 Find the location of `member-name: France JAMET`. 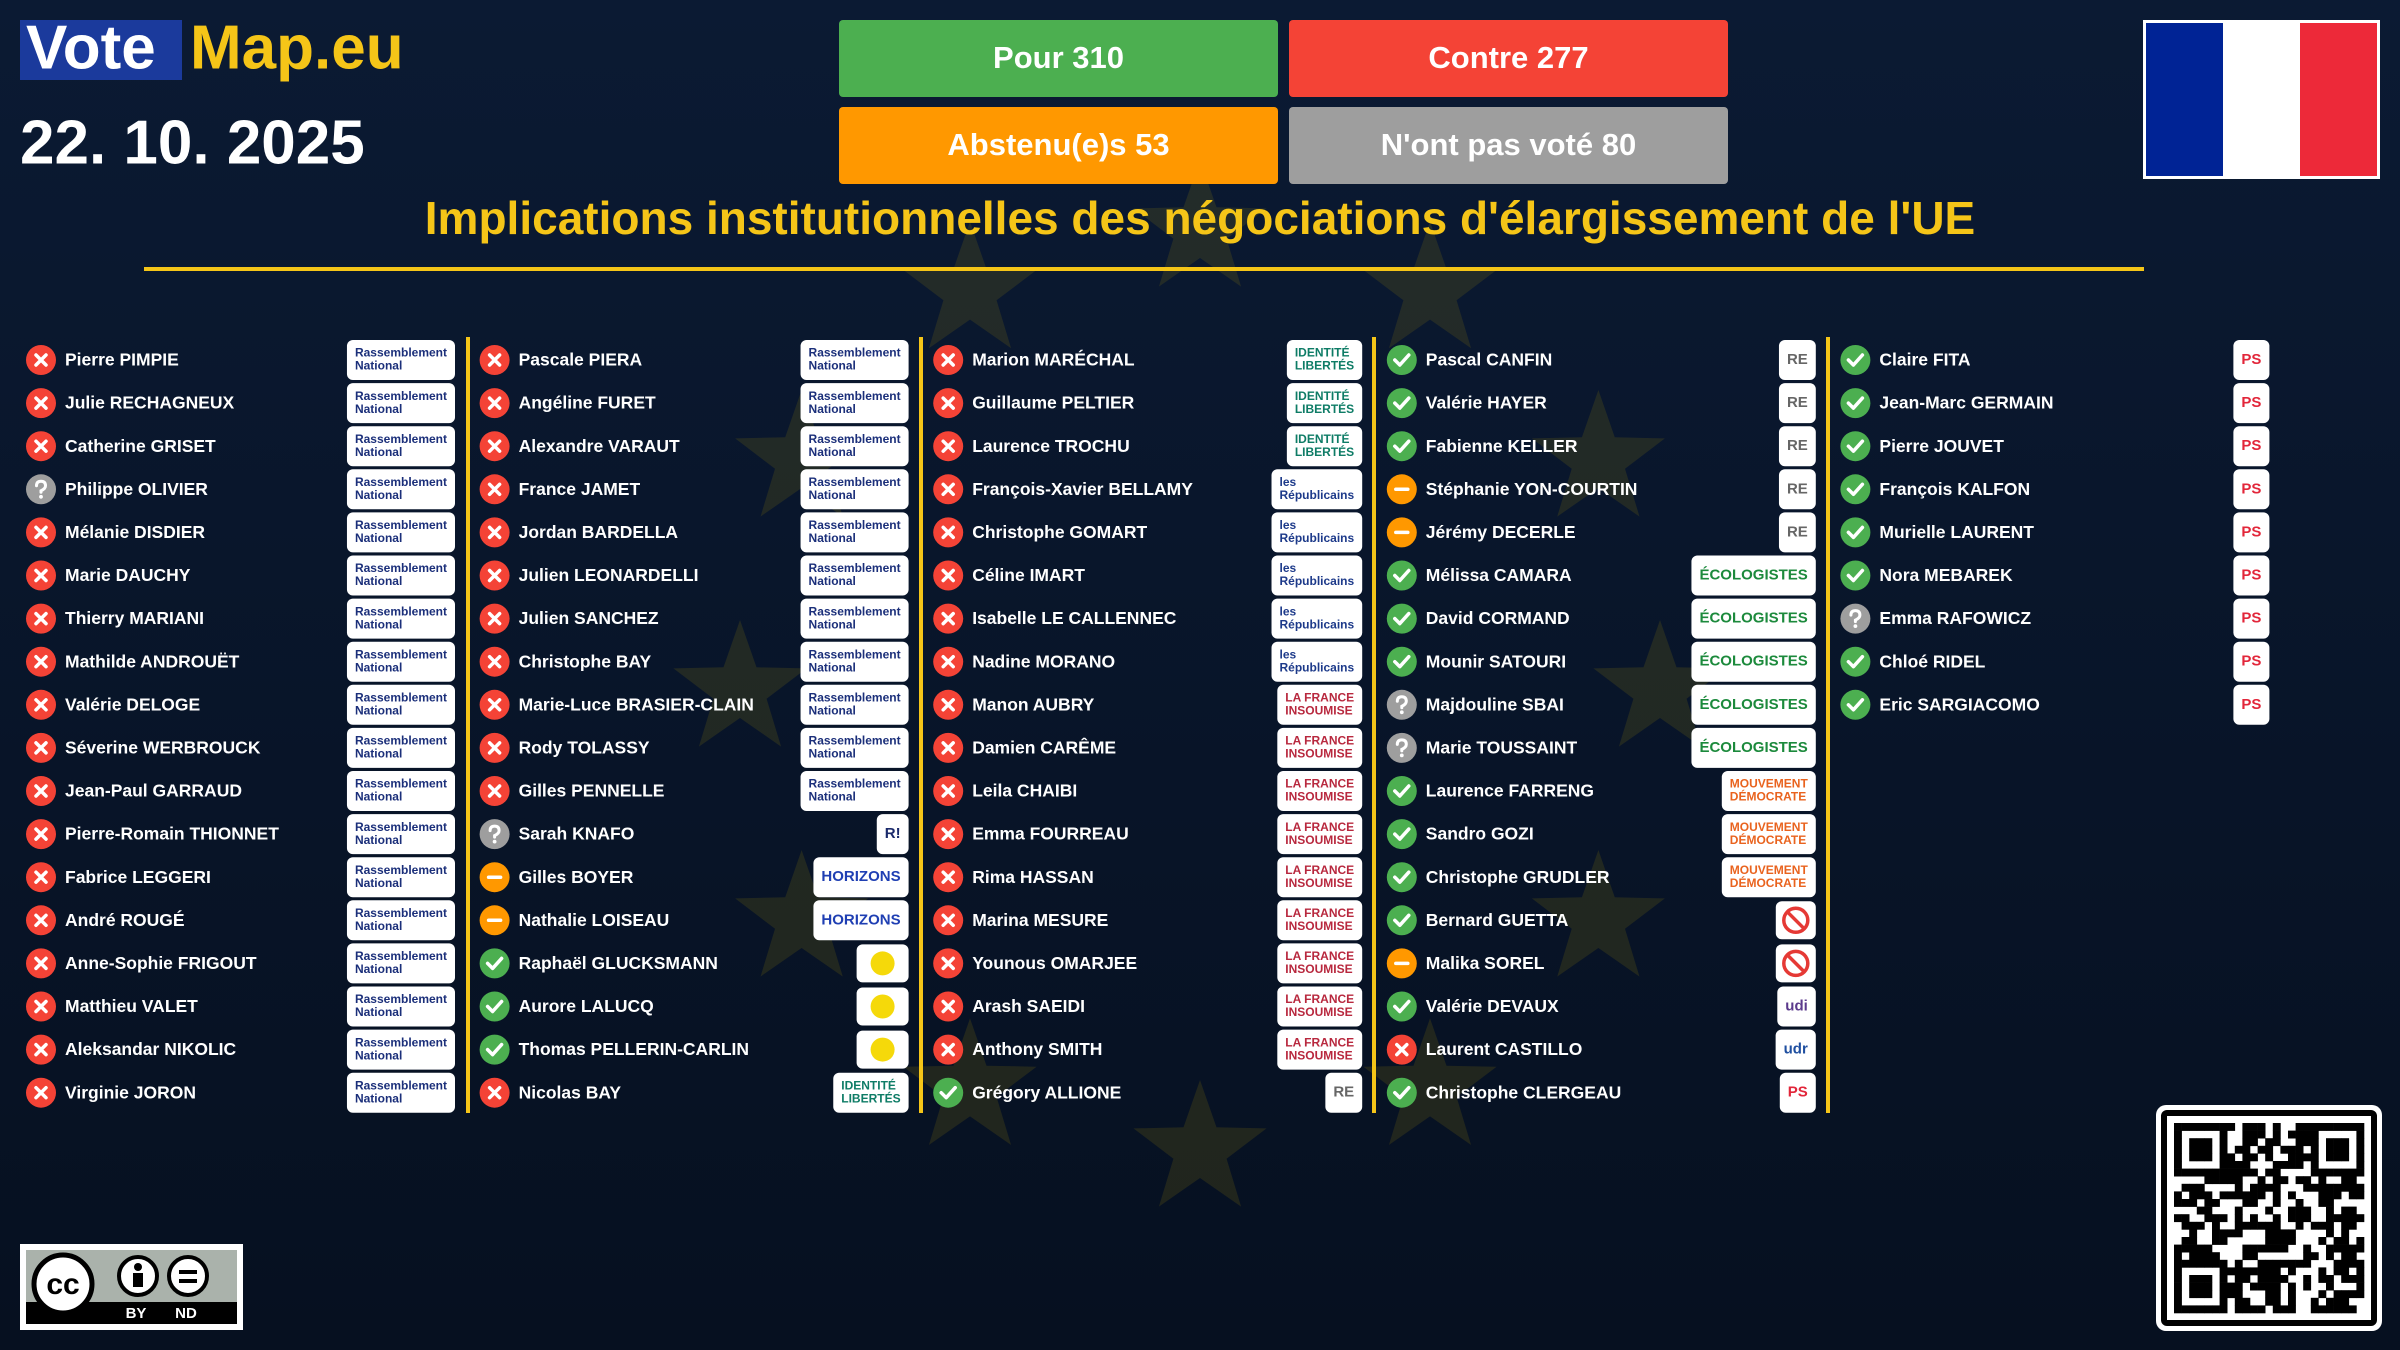

member-name: France JAMET is located at coordinates (580, 489).